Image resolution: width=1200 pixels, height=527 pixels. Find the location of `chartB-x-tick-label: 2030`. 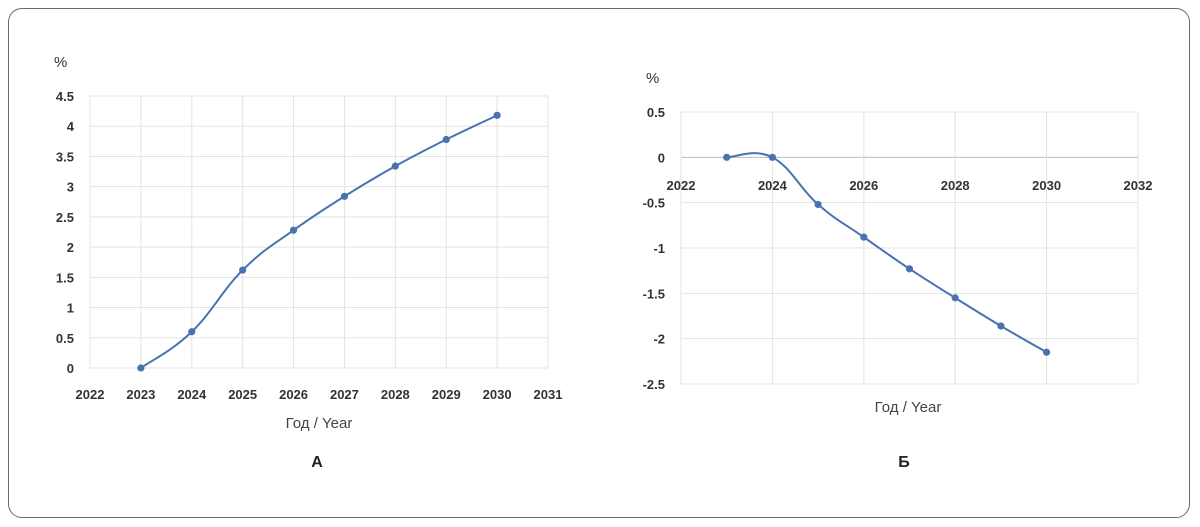

chartB-x-tick-label: 2030 is located at coordinates (1046, 185).